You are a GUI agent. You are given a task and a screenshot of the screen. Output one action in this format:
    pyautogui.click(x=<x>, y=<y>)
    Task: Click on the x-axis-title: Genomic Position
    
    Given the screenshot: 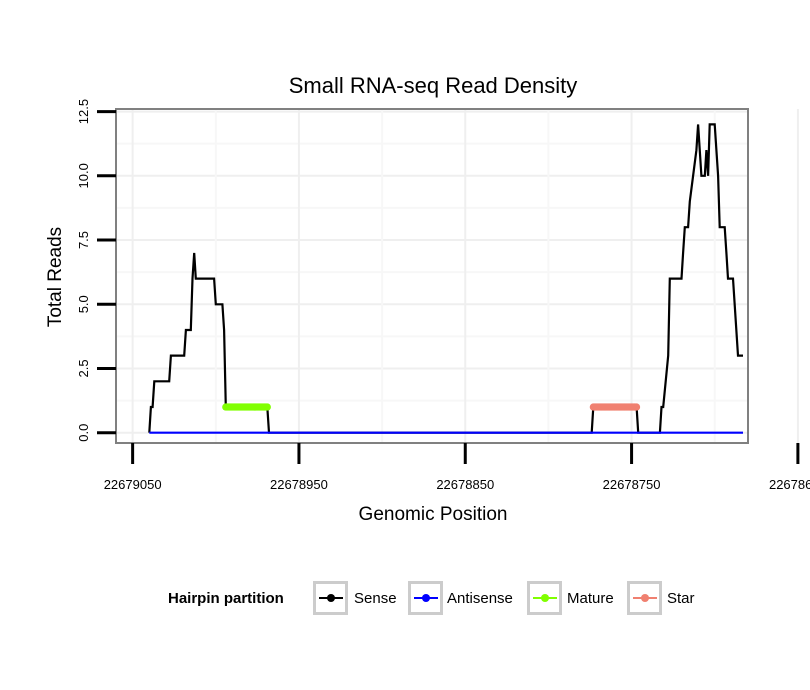 What is the action you would take?
    pyautogui.click(x=433, y=514)
    